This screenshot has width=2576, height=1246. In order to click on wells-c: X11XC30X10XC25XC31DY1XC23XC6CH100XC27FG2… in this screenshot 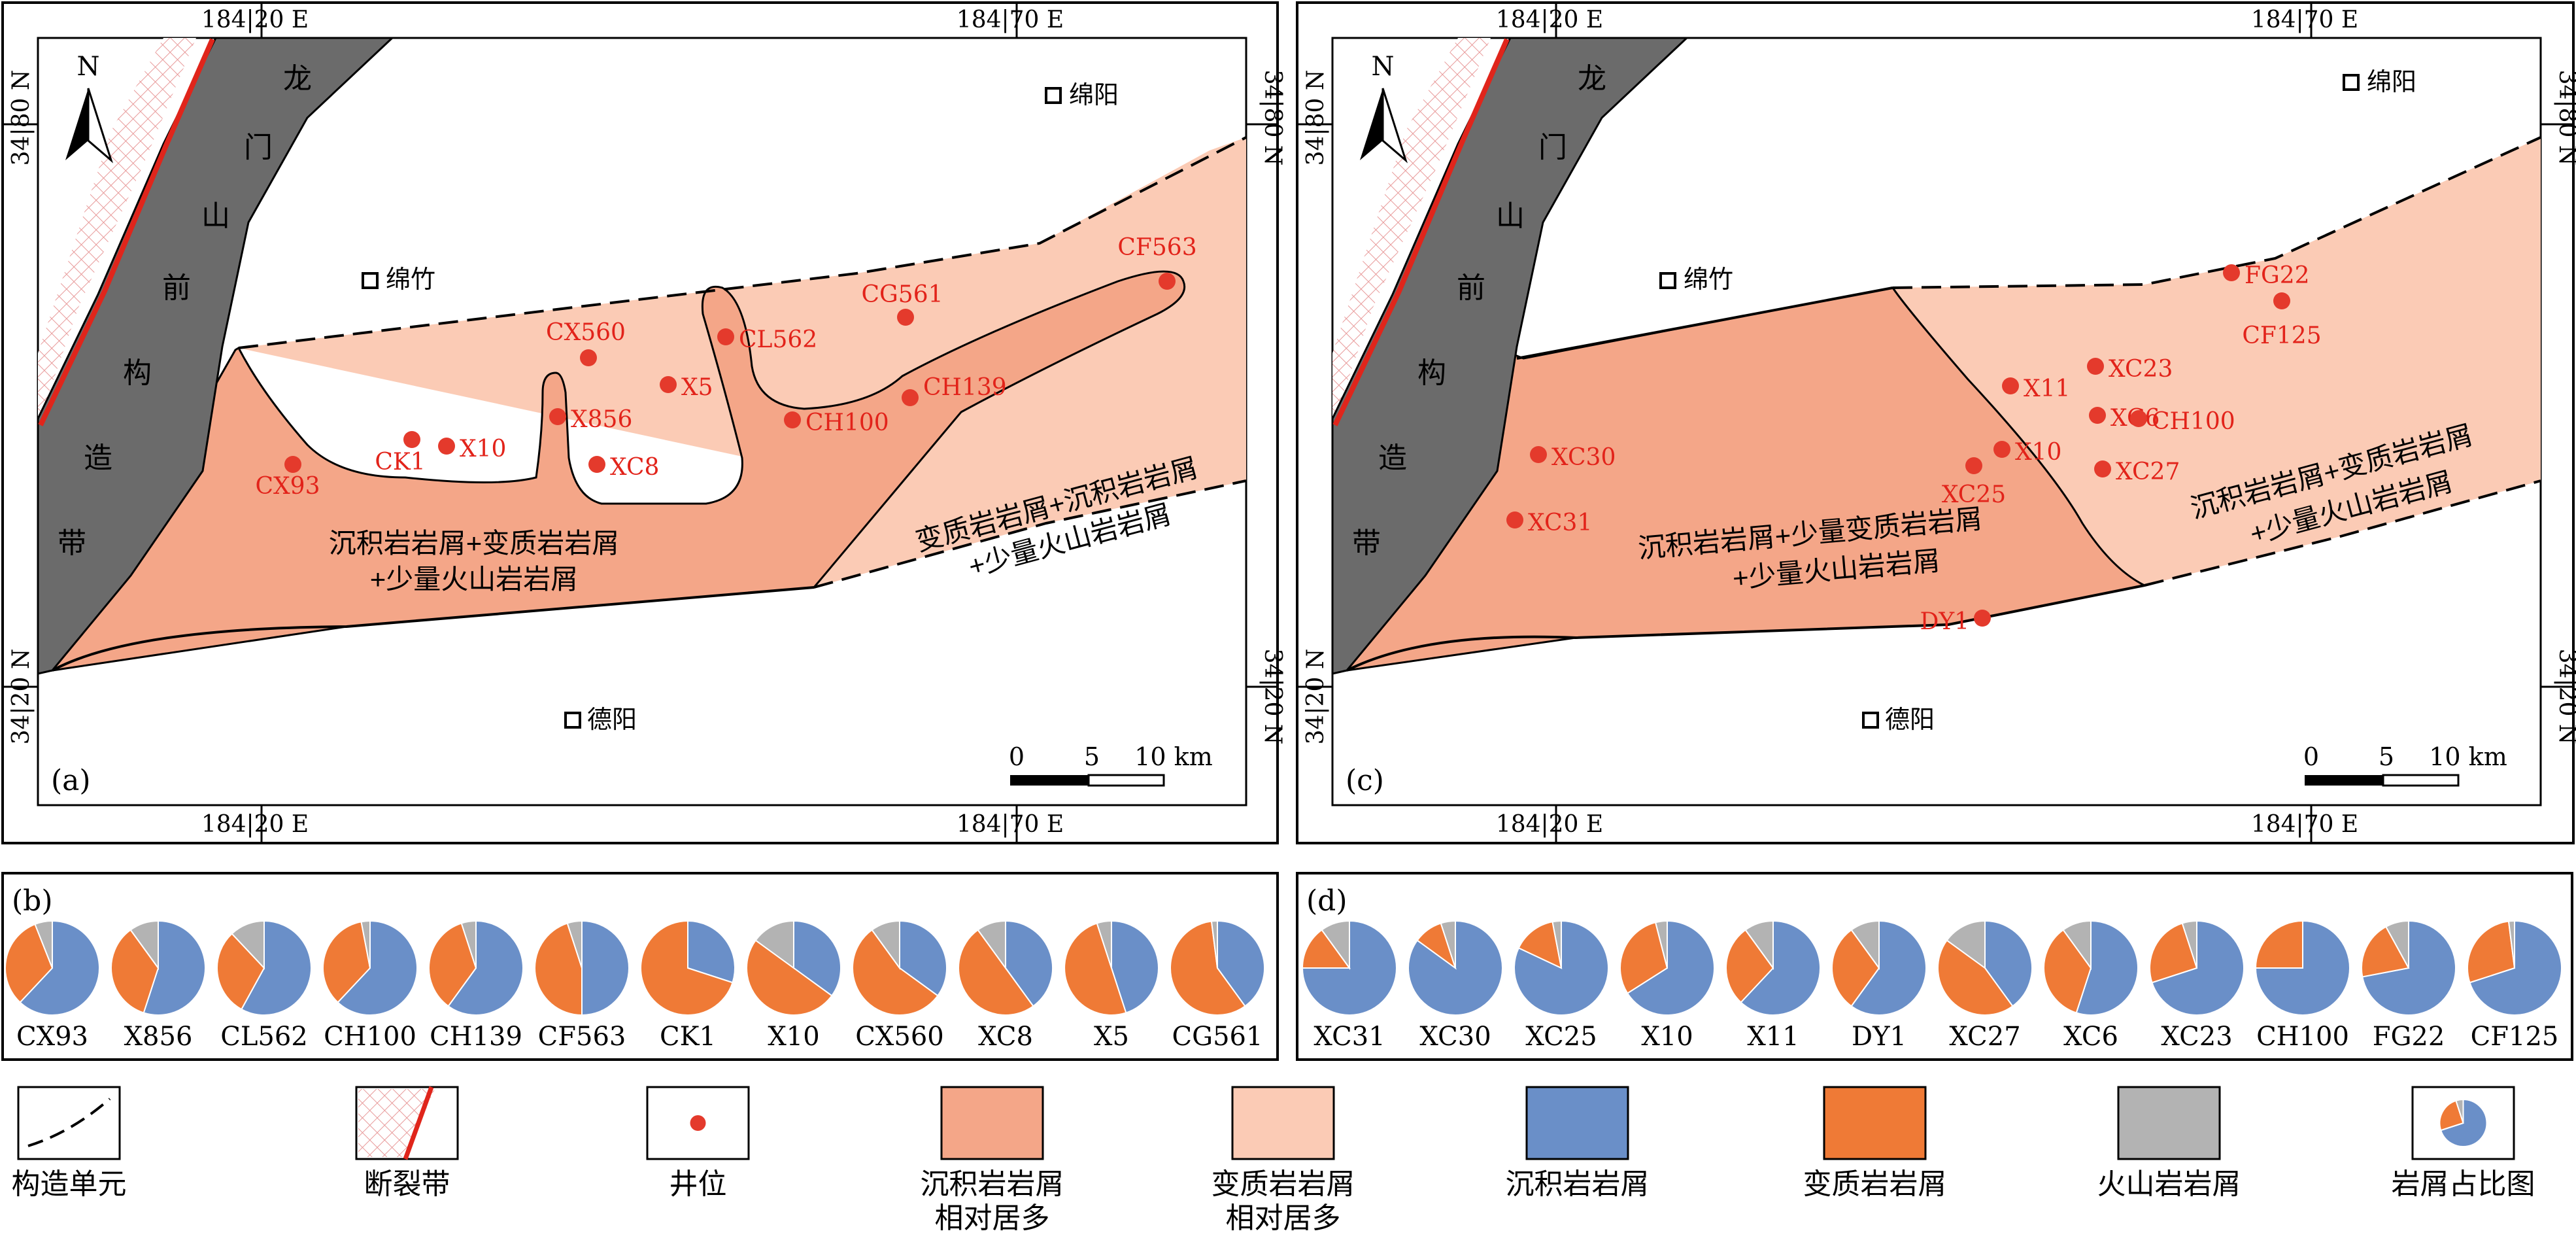, I will do `click(1914, 448)`.